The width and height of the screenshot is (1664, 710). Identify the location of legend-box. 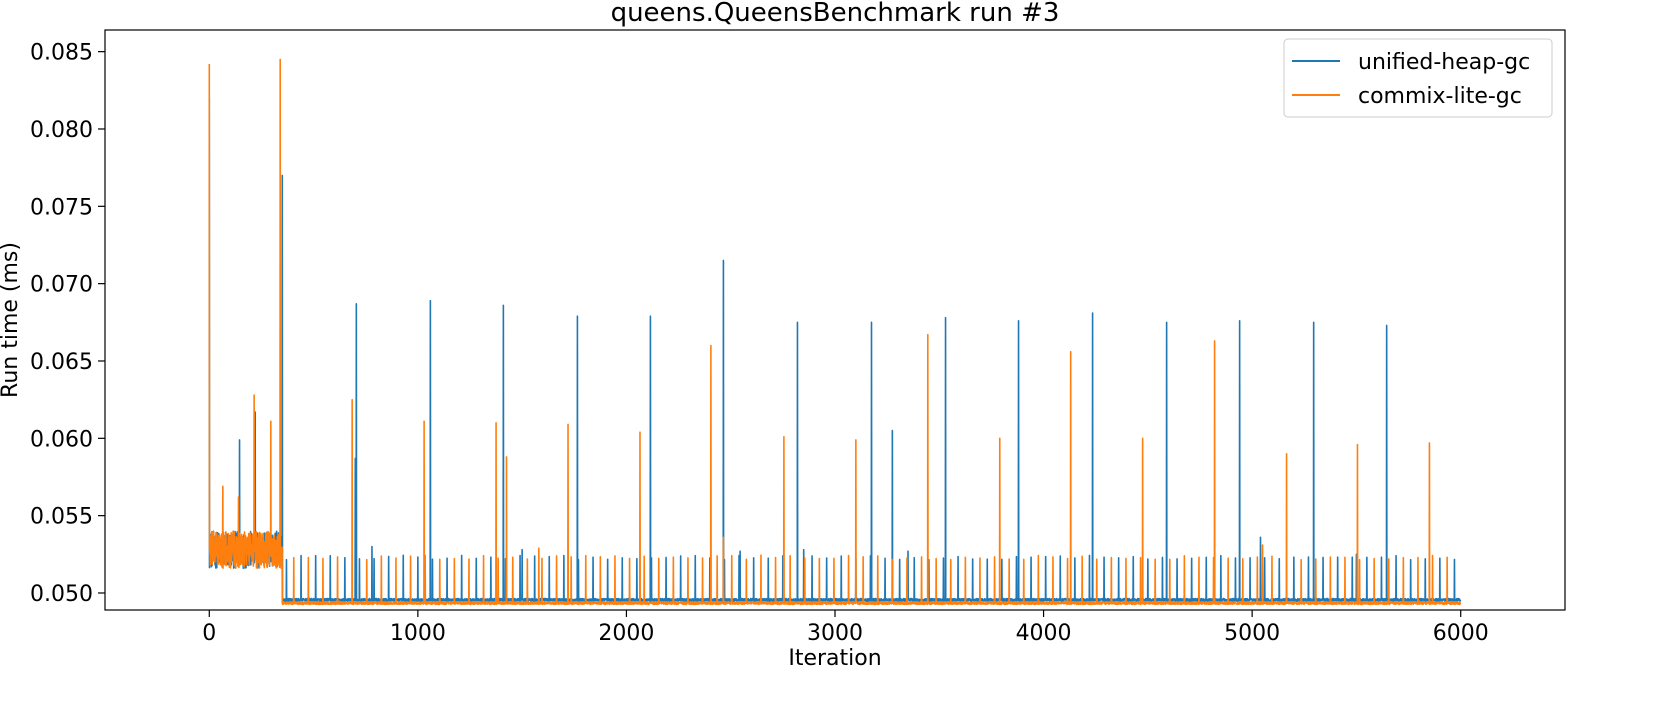
(1418, 78).